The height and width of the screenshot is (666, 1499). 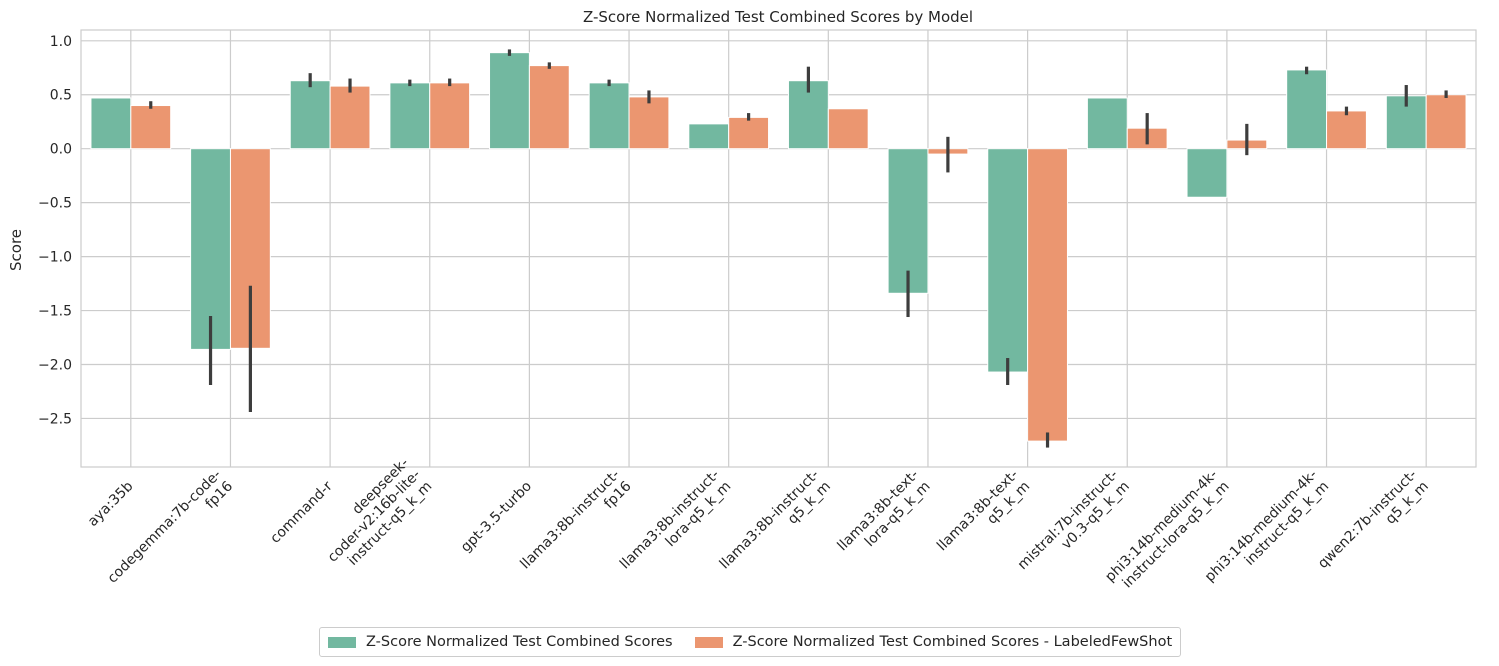 What do you see at coordinates (675, 525) in the screenshot?
I see `x-tick-label: llama3:8b-instruct-lora-q5_k_m` at bounding box center [675, 525].